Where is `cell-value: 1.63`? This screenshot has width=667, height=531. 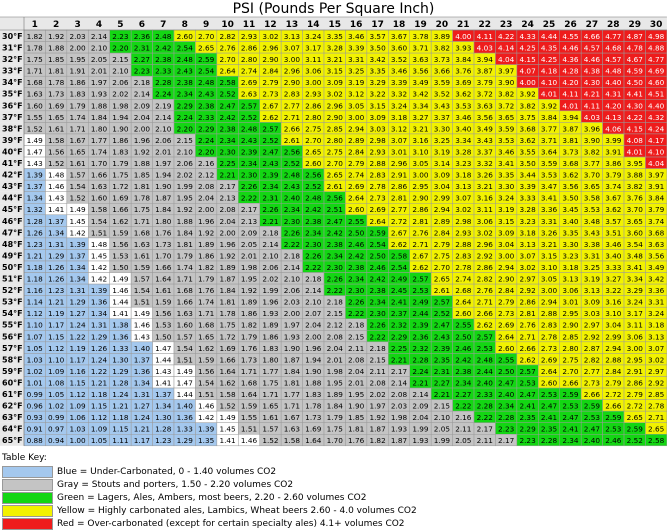 cell-value: 1.63 is located at coordinates (99, 186).